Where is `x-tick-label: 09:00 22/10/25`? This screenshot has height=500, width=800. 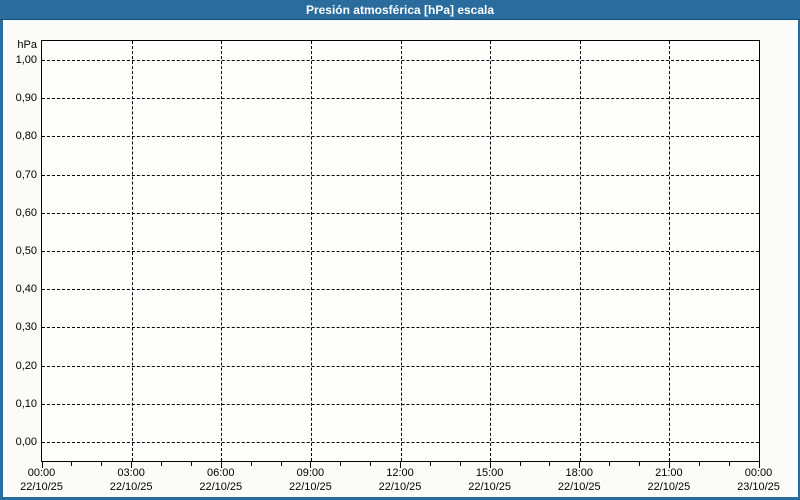 x-tick-label: 09:00 22/10/25 is located at coordinates (310, 480).